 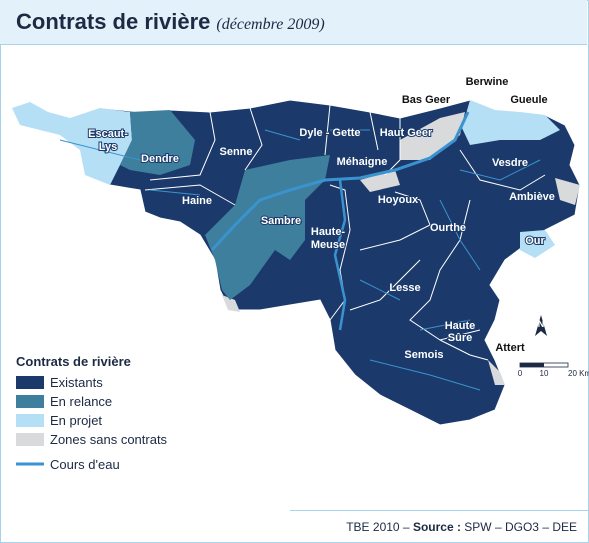 I want to click on scale-label: 20 Km, so click(x=578, y=373).